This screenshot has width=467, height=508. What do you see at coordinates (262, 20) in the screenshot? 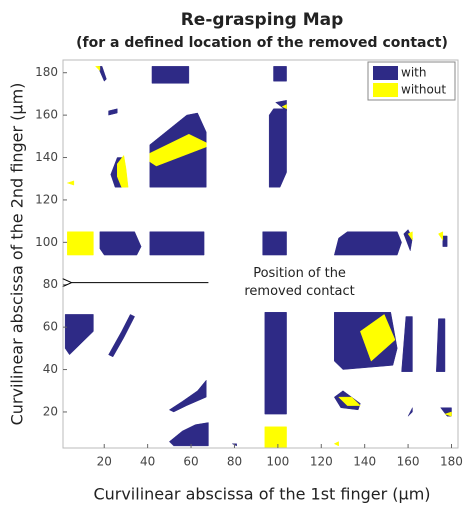
I see `chart-title: Re-grasping Map` at bounding box center [262, 20].